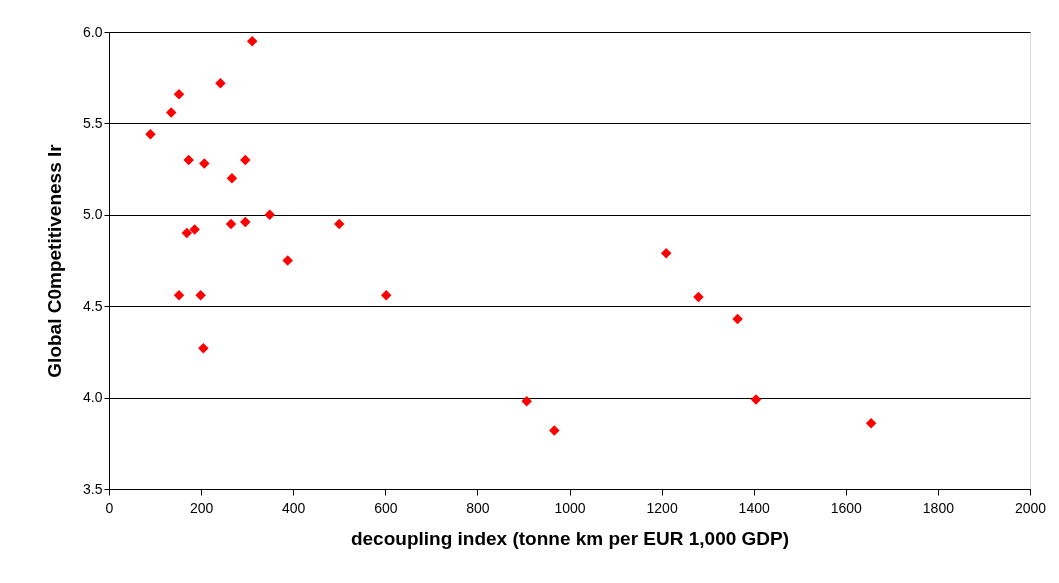 Image resolution: width=1059 pixels, height=583 pixels. I want to click on x-tick-label: 2000, so click(1030, 507).